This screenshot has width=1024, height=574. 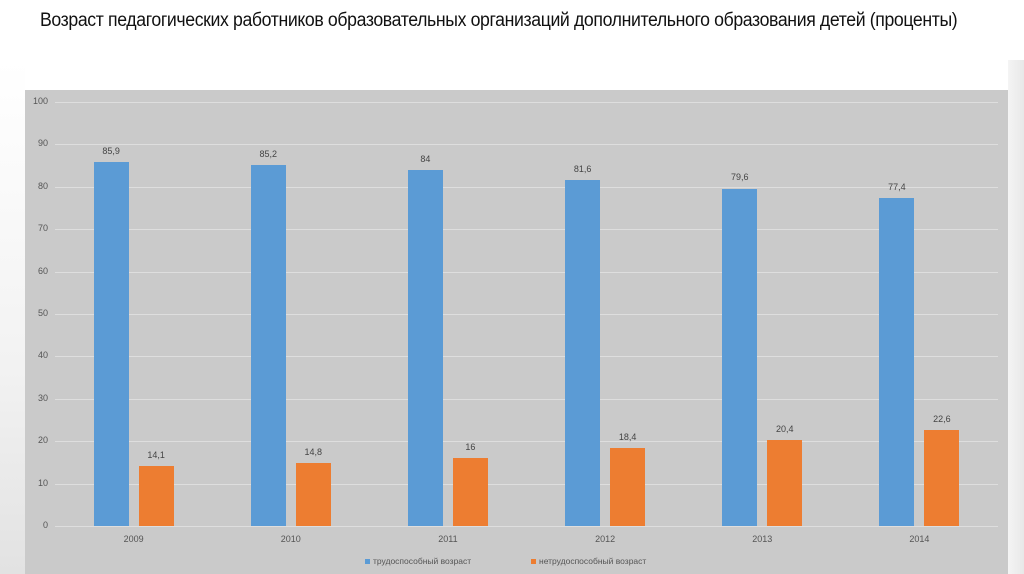 I want to click on y-tick-label: 80, so click(x=42, y=185).